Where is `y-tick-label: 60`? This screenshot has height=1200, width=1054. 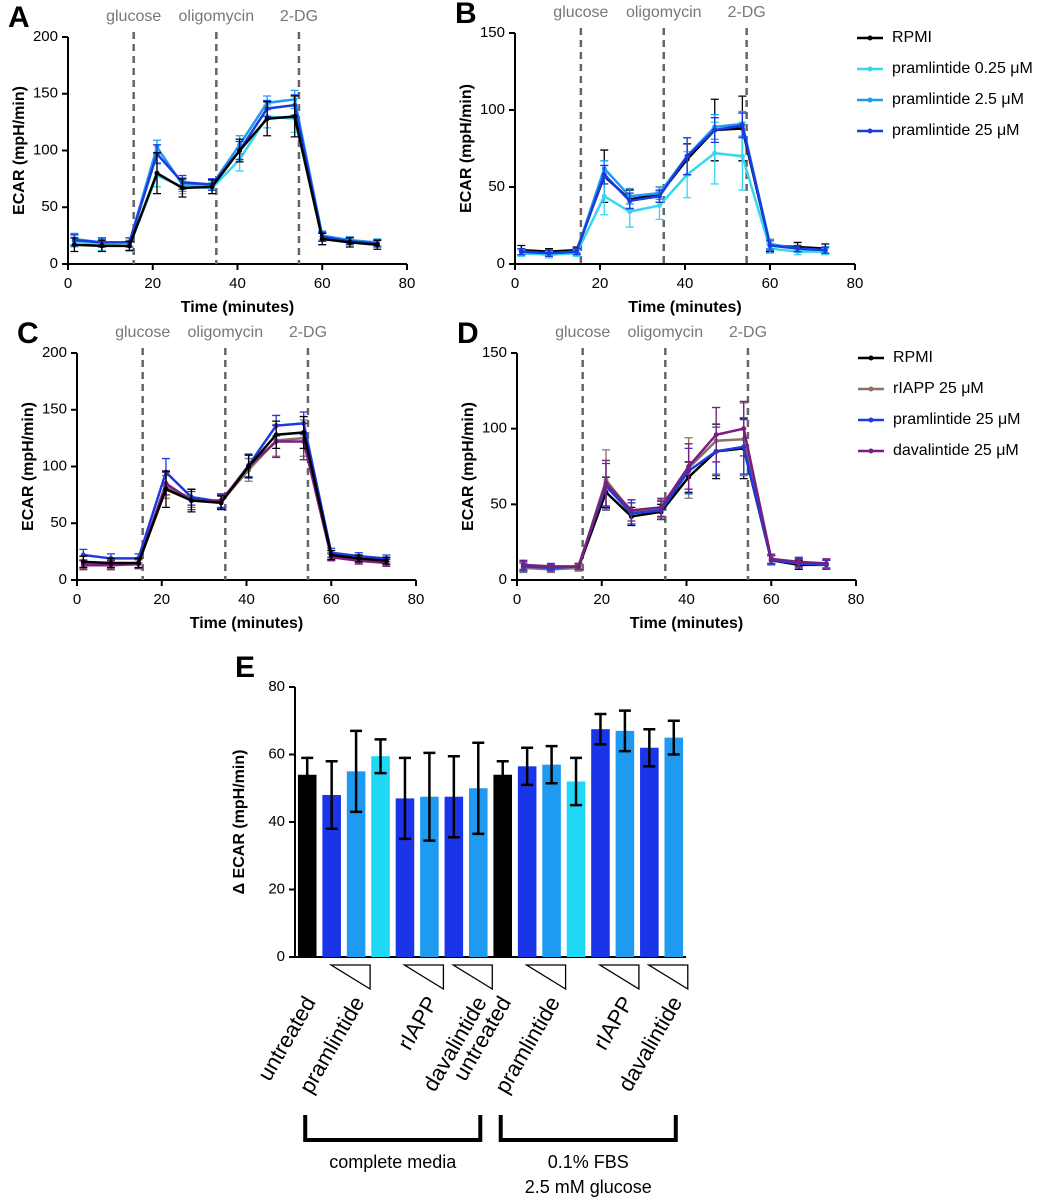
y-tick-label: 60 is located at coordinates (276, 753).